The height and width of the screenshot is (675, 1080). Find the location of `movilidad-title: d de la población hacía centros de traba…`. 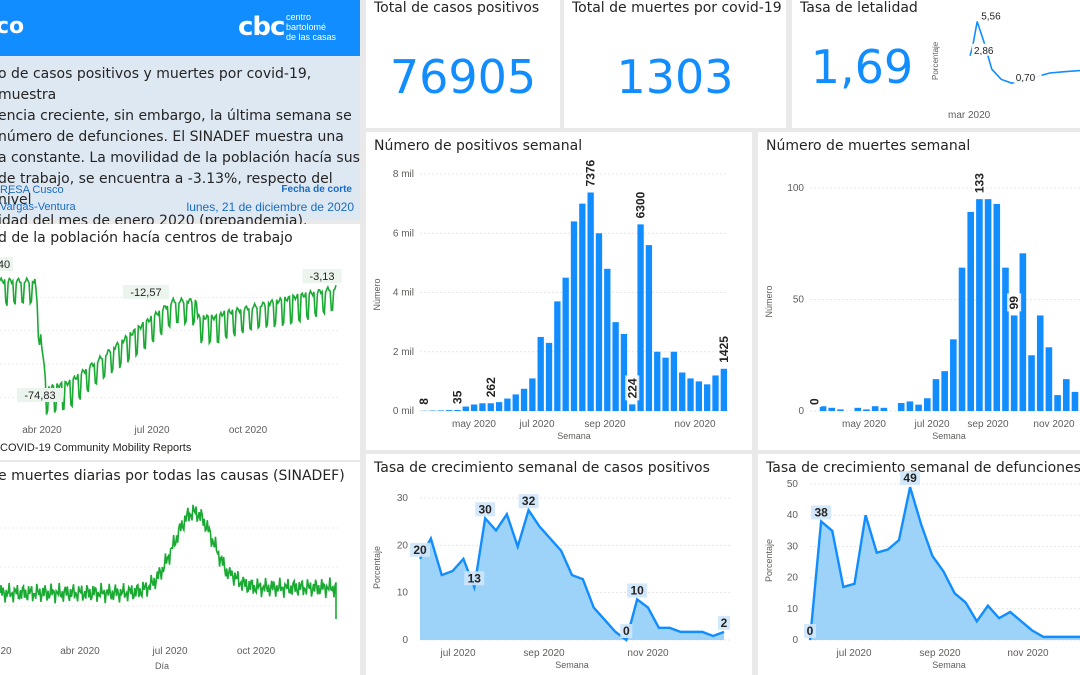

movilidad-title: d de la población hacía centros de traba… is located at coordinates (146, 238).